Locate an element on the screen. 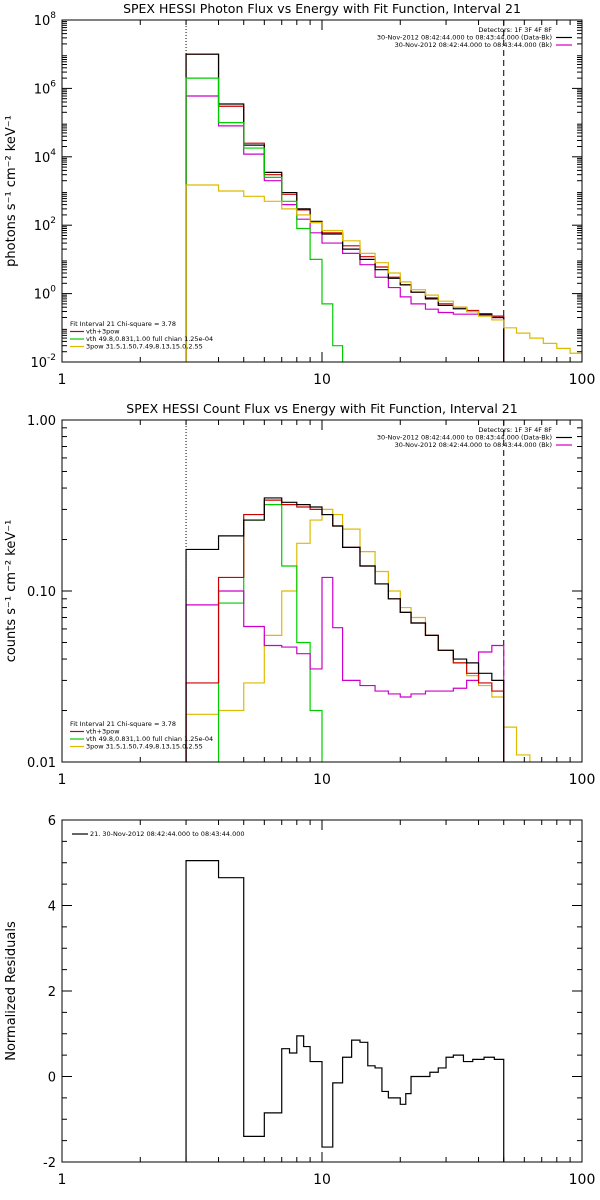 Image resolution: width=600 pixels, height=1200 pixels. y-tick-label: 0.01 is located at coordinates (41, 763).